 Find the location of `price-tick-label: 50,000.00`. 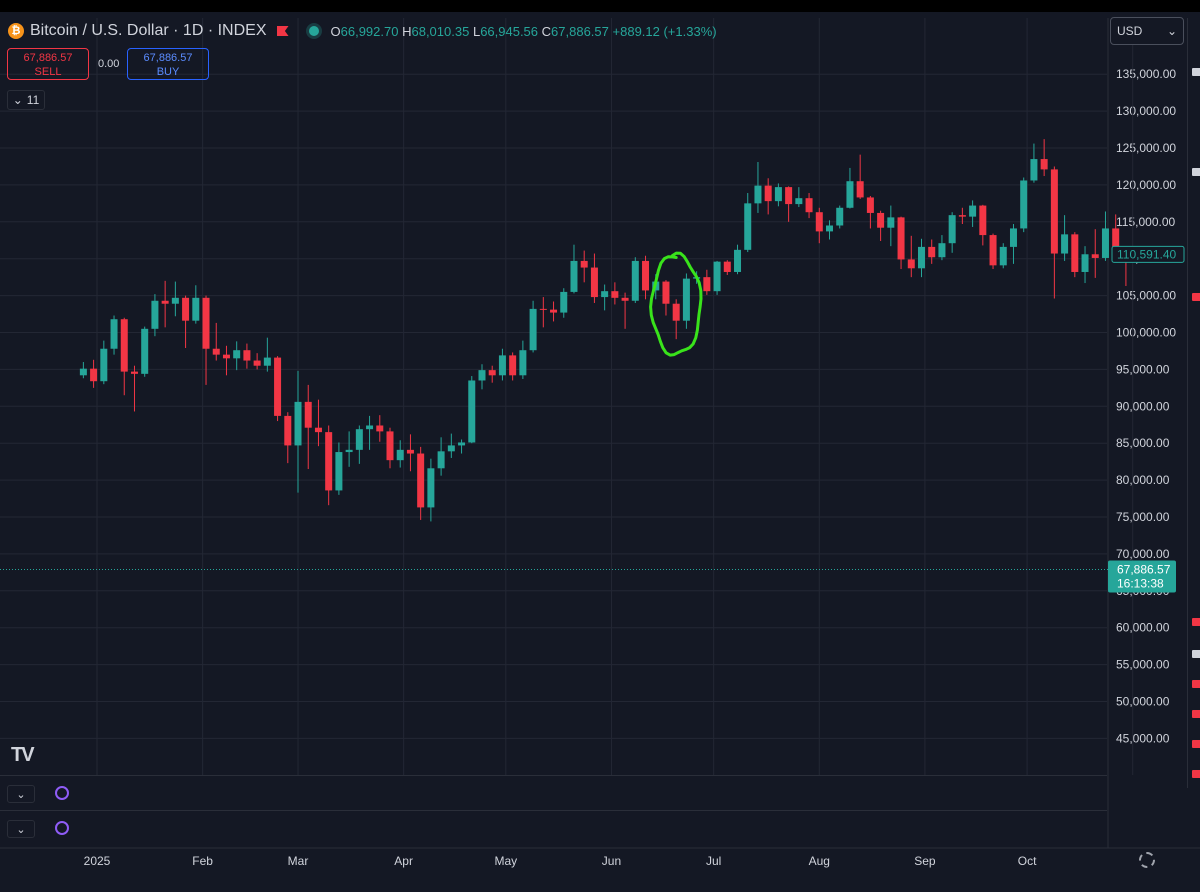

price-tick-label: 50,000.00 is located at coordinates (1143, 702).